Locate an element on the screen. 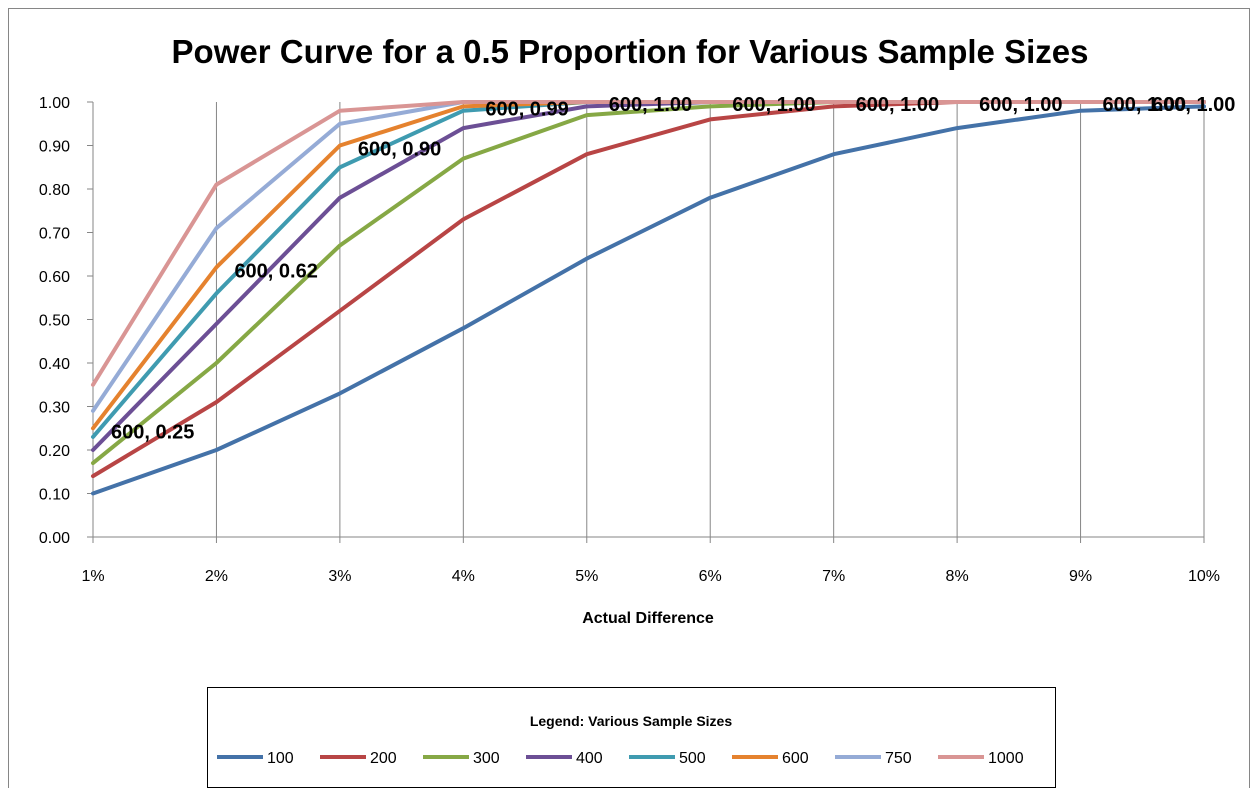  x-axis-title: Actual Difference is located at coordinates (648, 618).